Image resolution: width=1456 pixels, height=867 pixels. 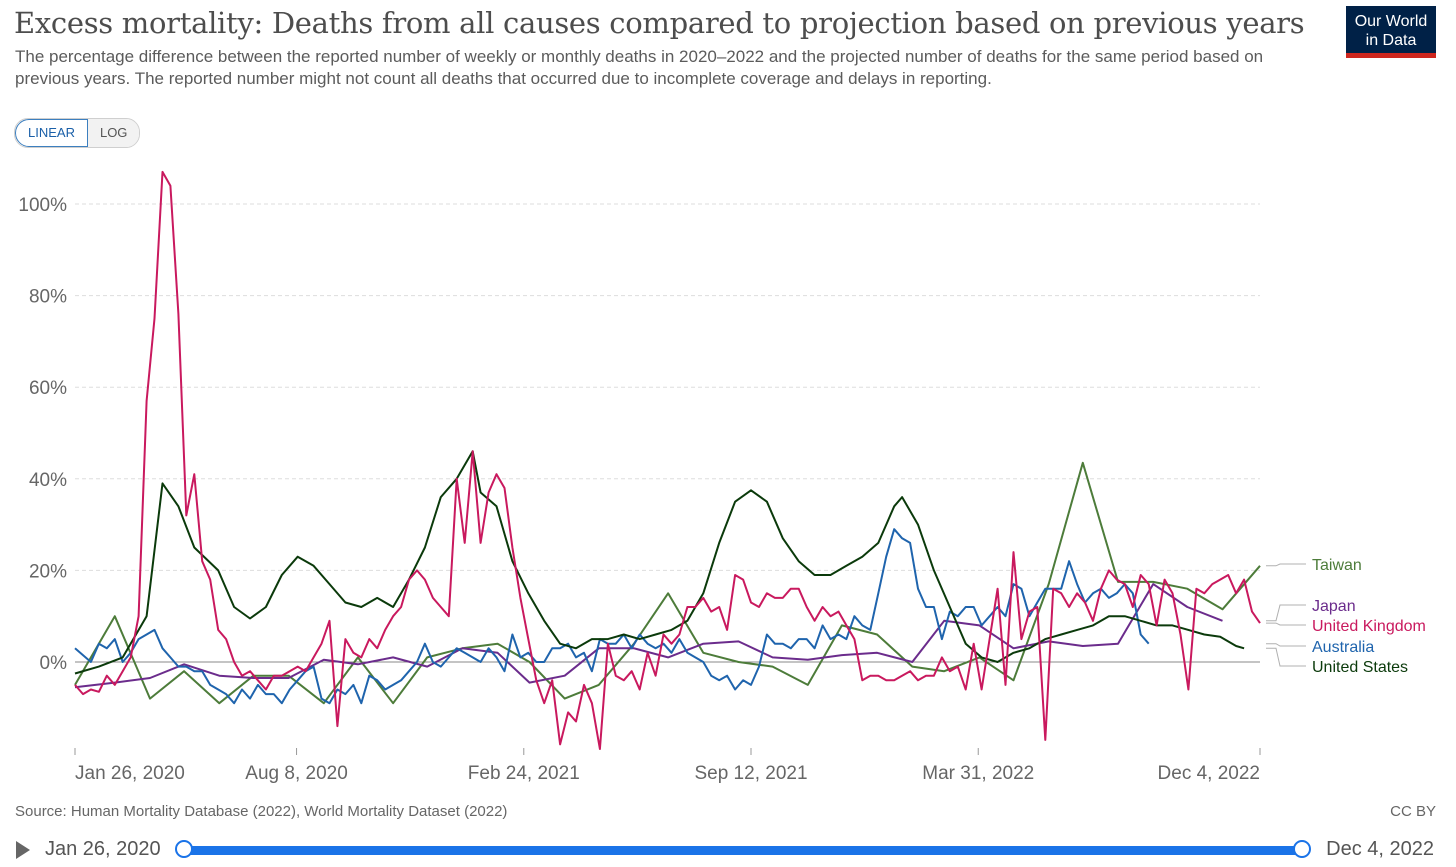 What do you see at coordinates (1286, 613) in the screenshot?
I see `legend-connector-japan` at bounding box center [1286, 613].